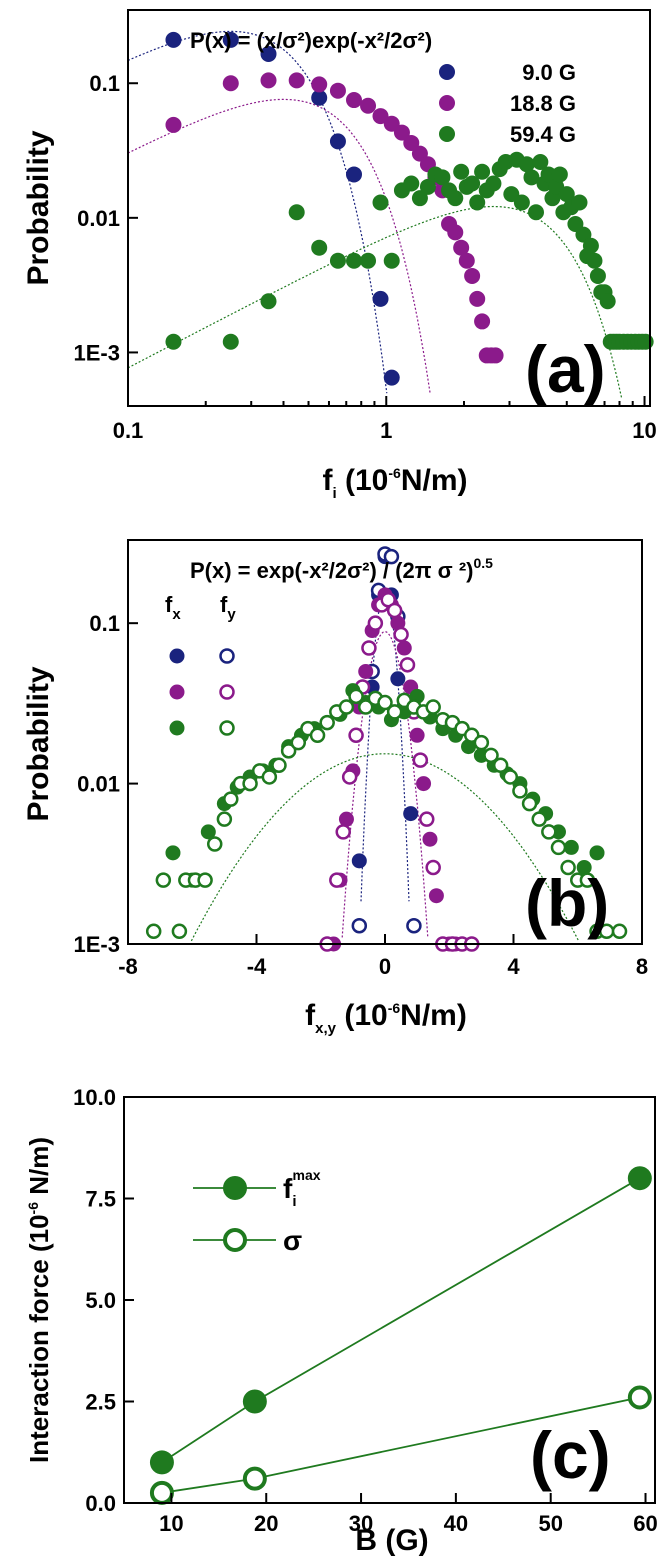 This screenshot has width=667, height=1556. What do you see at coordinates (227, 692) in the screenshot?
I see `panel-b-legend-marker-open` at bounding box center [227, 692].